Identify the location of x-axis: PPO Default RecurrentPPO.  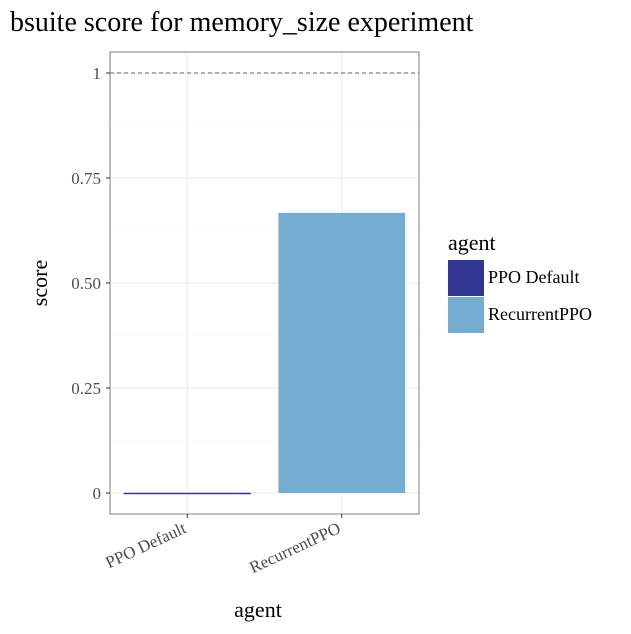
(223, 545).